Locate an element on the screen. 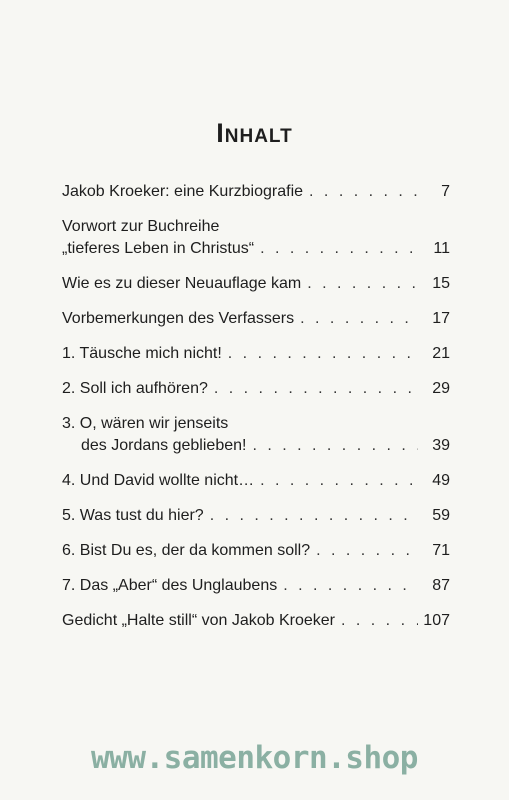  toc-entry-title: Wie es zu dieser Neuauflage kam is located at coordinates (182, 283).